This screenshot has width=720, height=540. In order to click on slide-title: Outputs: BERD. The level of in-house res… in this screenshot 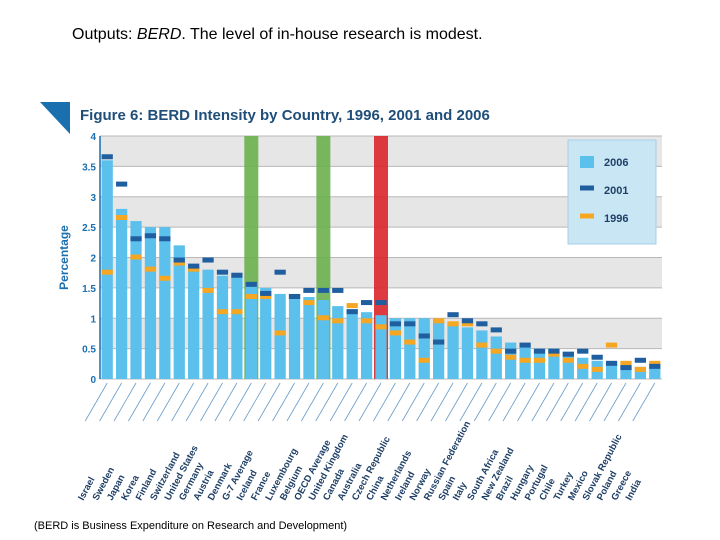, I will do `click(392, 35)`.